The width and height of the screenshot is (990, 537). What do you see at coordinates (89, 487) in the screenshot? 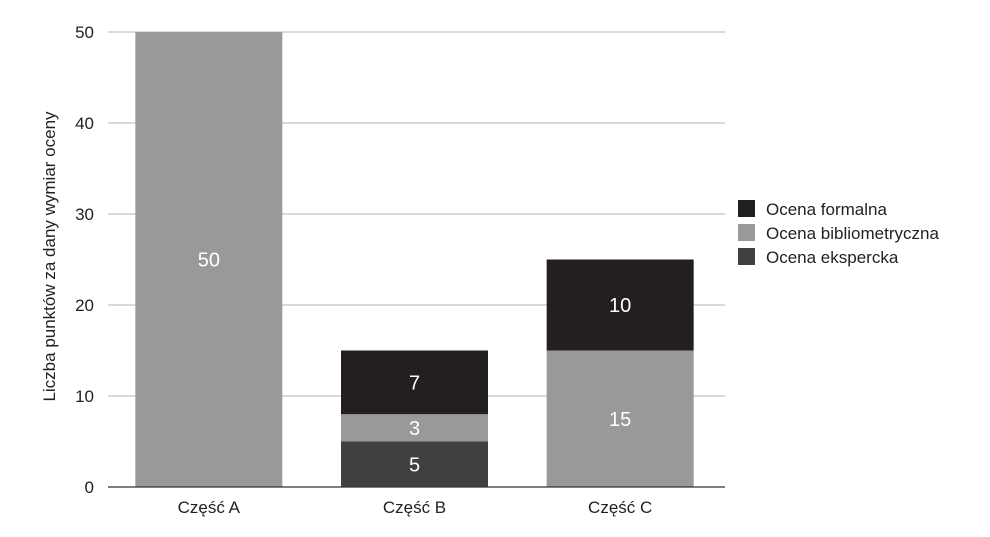
I see `y-tick-label: 0` at bounding box center [89, 487].